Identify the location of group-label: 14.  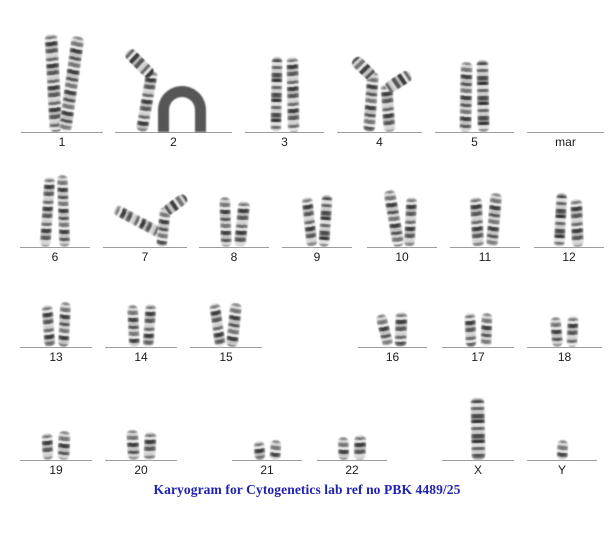
(141, 357).